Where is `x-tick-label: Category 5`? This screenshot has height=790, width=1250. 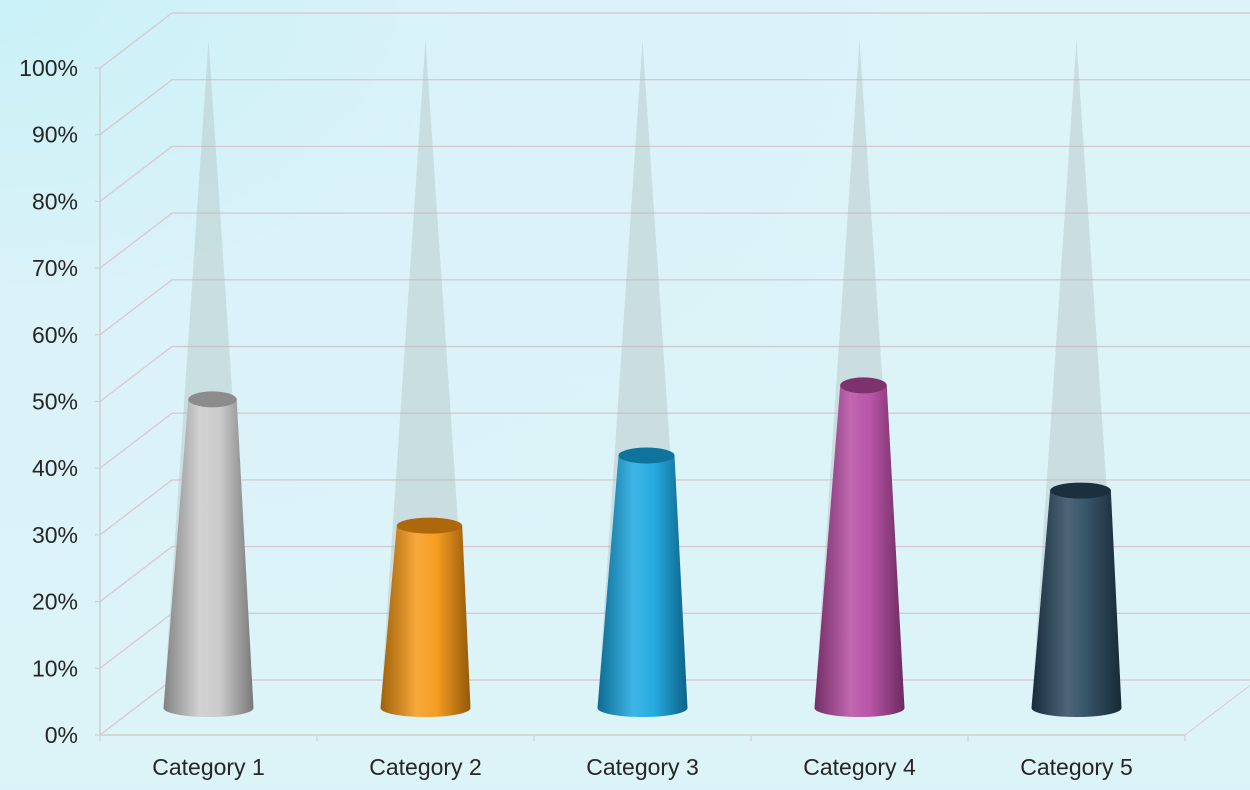
x-tick-label: Category 5 is located at coordinates (1076, 767).